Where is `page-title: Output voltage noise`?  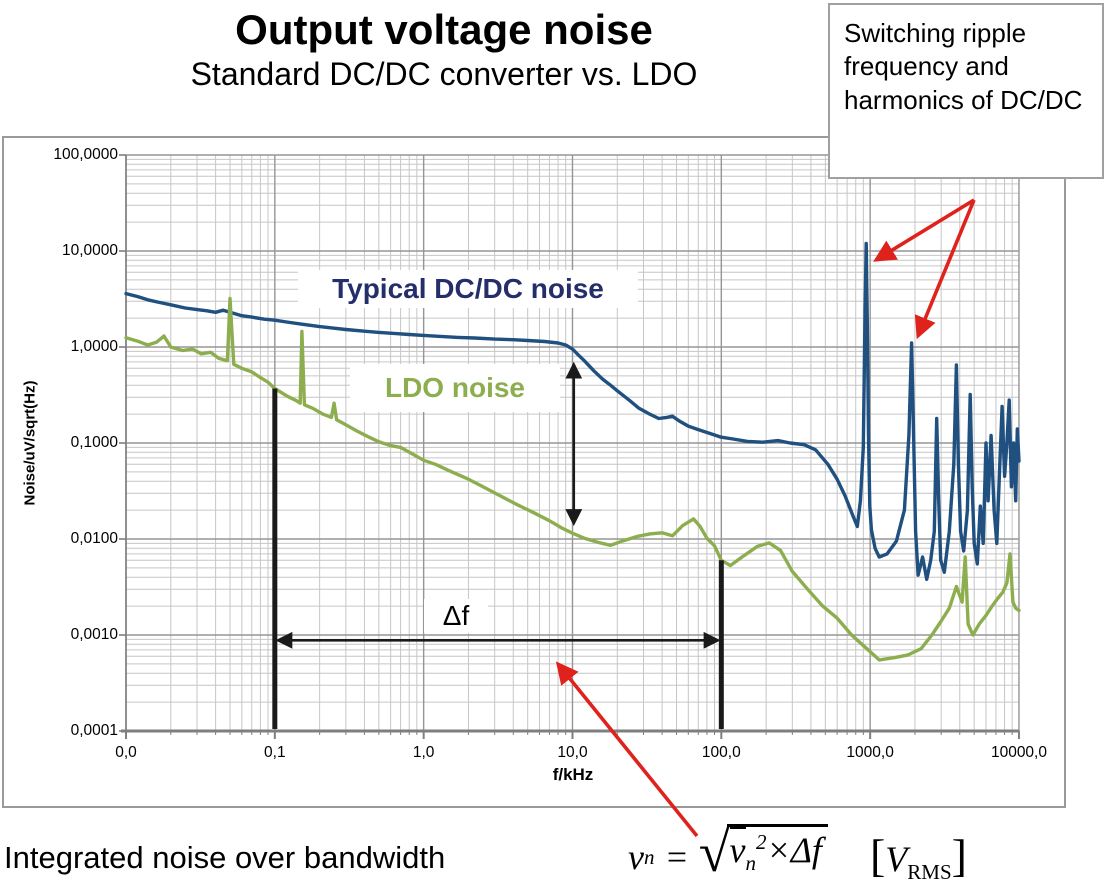 page-title: Output voltage noise is located at coordinates (444, 29).